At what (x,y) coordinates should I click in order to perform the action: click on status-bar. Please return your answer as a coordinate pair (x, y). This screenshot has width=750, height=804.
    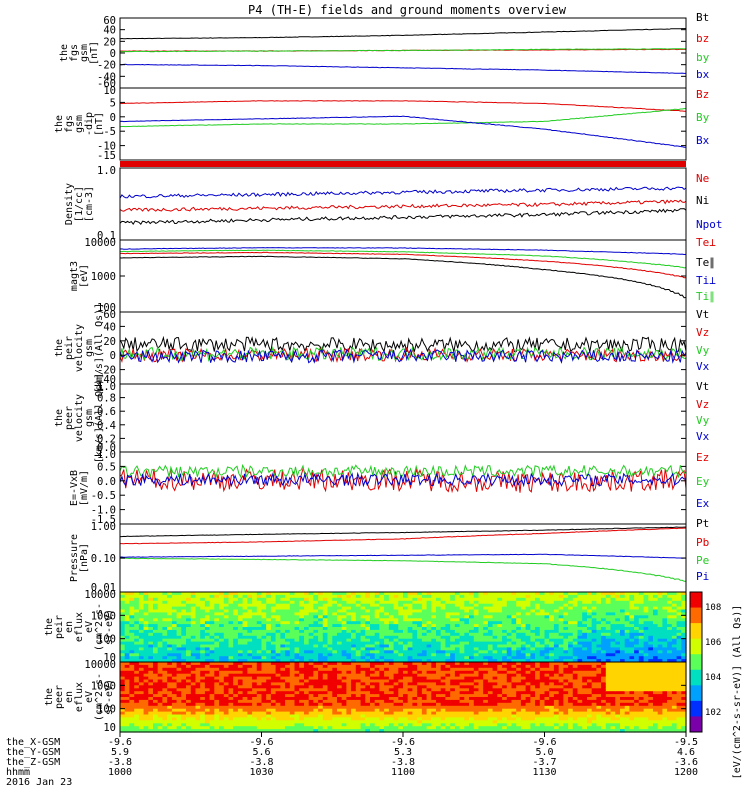
    Looking at the image, I should click on (403, 164).